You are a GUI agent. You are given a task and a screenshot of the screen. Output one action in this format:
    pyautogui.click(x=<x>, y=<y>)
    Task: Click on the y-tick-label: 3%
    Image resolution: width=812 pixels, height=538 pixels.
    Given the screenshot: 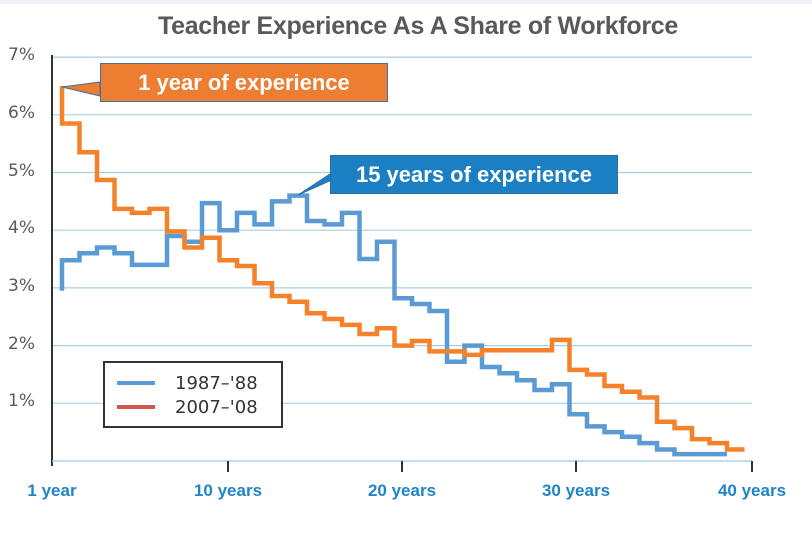 What is the action you would take?
    pyautogui.click(x=21, y=285)
    